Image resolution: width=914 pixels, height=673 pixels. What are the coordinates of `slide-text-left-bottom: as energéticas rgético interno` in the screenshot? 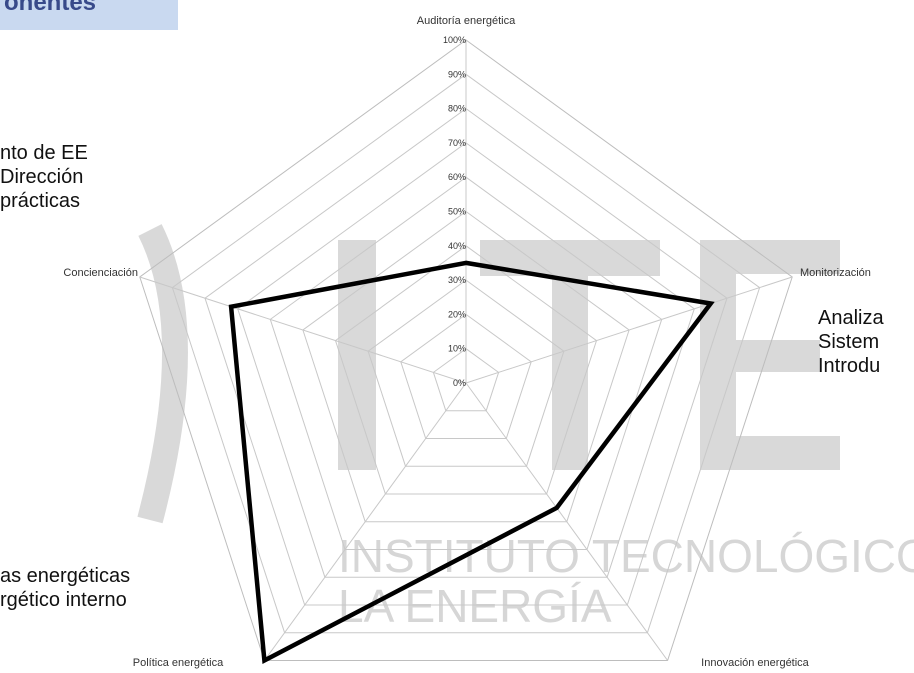 It's located at (65, 588).